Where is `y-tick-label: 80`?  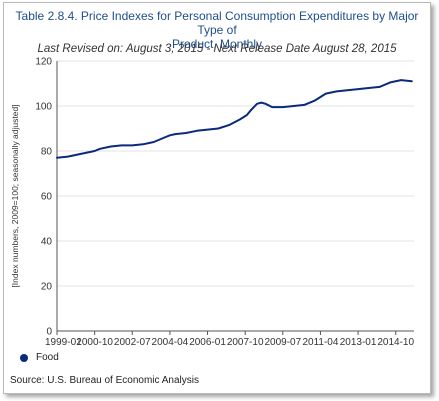 y-tick-label: 80 is located at coordinates (47, 152).